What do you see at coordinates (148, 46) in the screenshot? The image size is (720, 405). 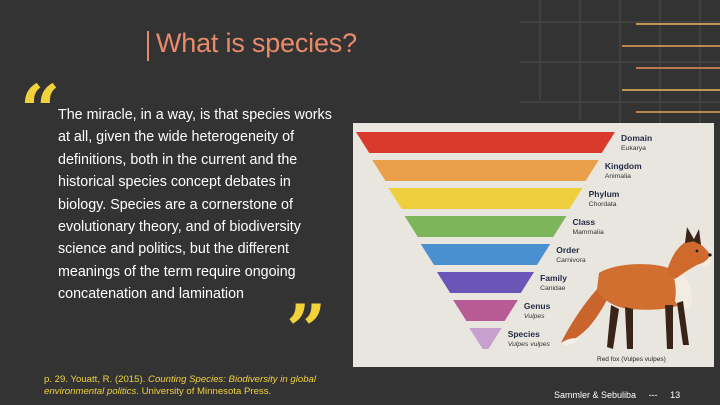 I see `title-accent-bar` at bounding box center [148, 46].